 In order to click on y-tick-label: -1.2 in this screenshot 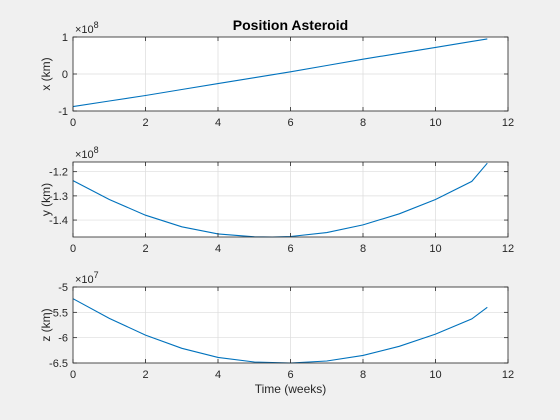, I will do `click(58, 173)`.